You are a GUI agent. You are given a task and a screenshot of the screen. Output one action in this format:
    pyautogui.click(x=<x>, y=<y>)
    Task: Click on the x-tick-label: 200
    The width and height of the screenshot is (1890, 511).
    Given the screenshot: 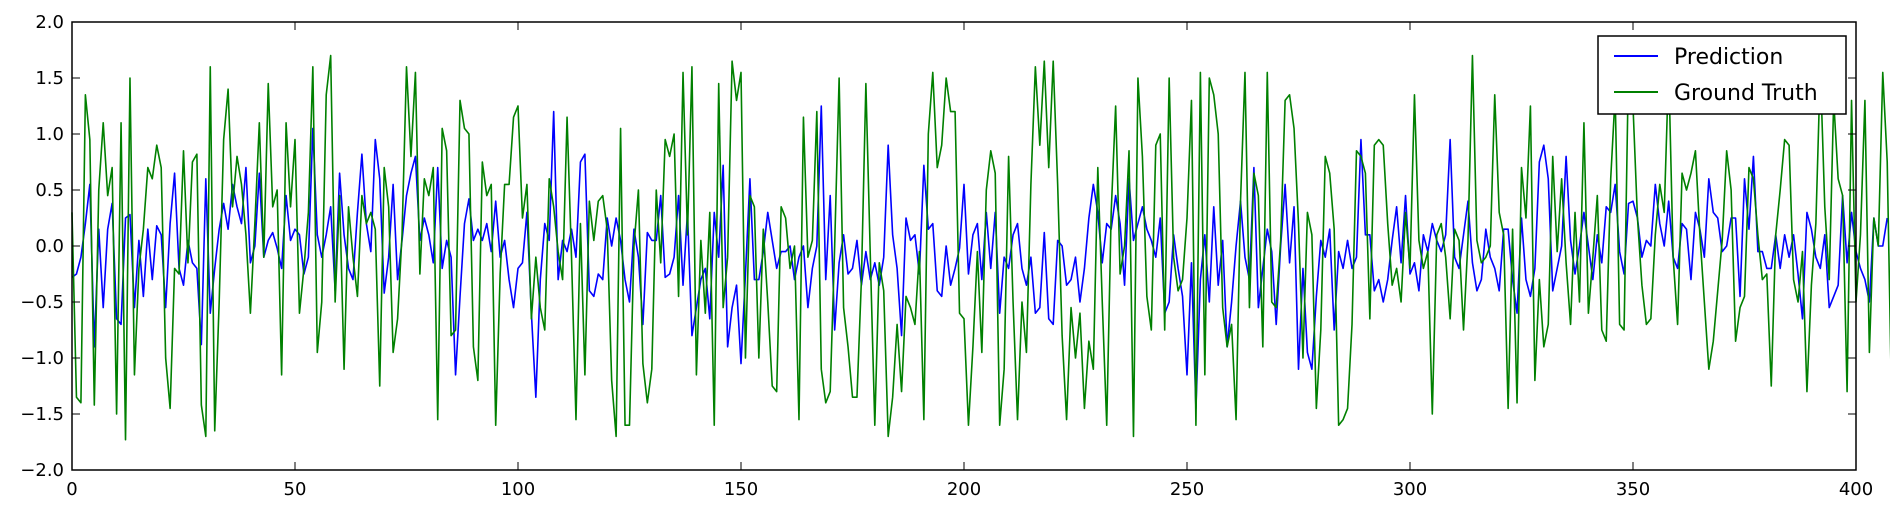 What is the action you would take?
    pyautogui.click(x=964, y=489)
    